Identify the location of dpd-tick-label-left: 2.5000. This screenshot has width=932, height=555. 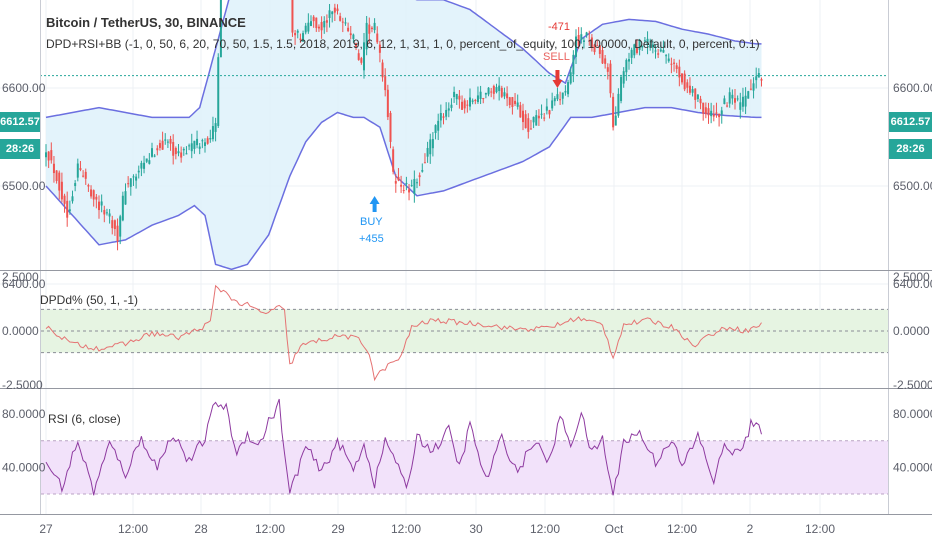
(20, 277).